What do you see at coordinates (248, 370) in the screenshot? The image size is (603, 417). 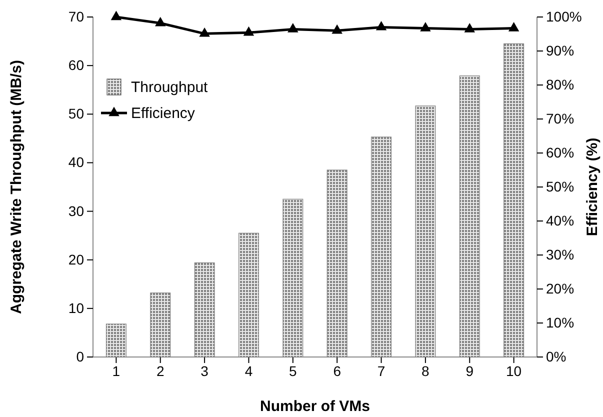 I see `x-tick-label: 4` at bounding box center [248, 370].